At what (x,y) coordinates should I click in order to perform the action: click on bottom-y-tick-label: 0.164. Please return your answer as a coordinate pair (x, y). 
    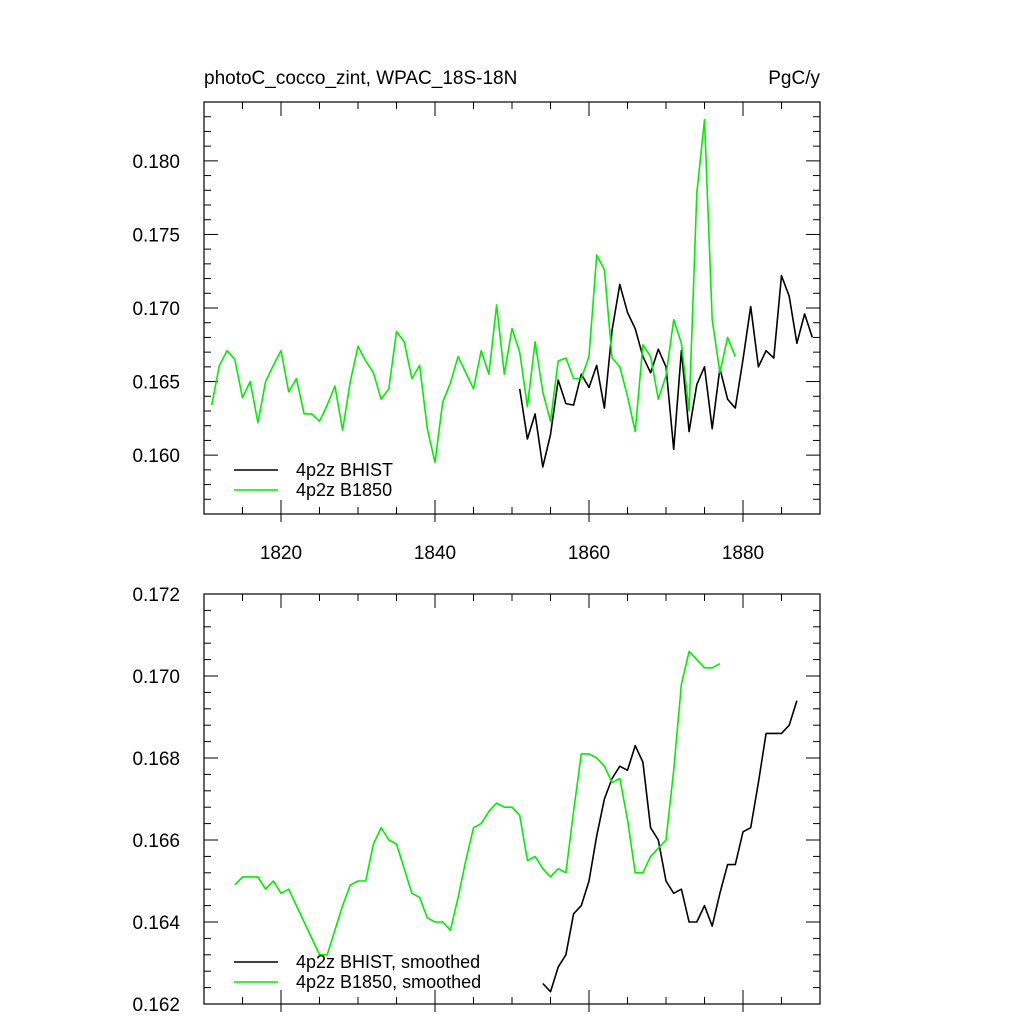
    Looking at the image, I should click on (156, 923).